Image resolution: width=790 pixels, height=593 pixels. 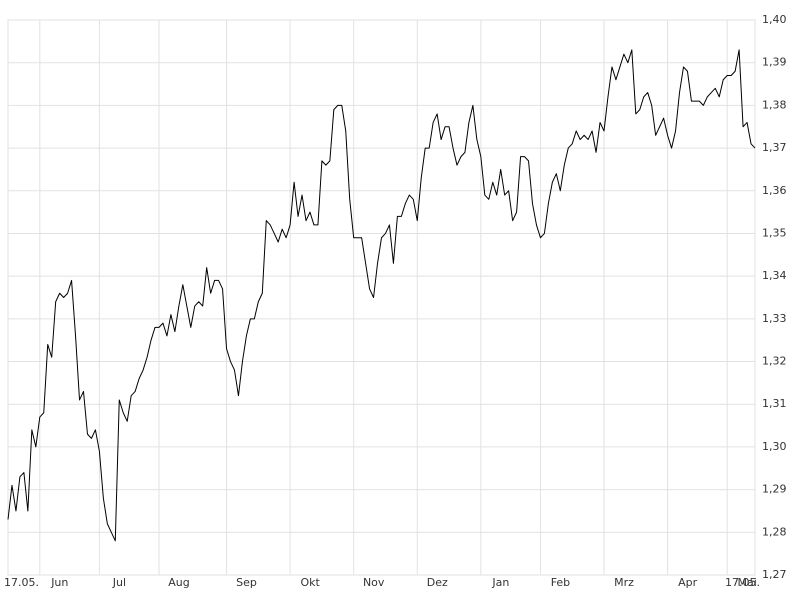 I want to click on x-tick-label: Mrz, so click(x=624, y=582).